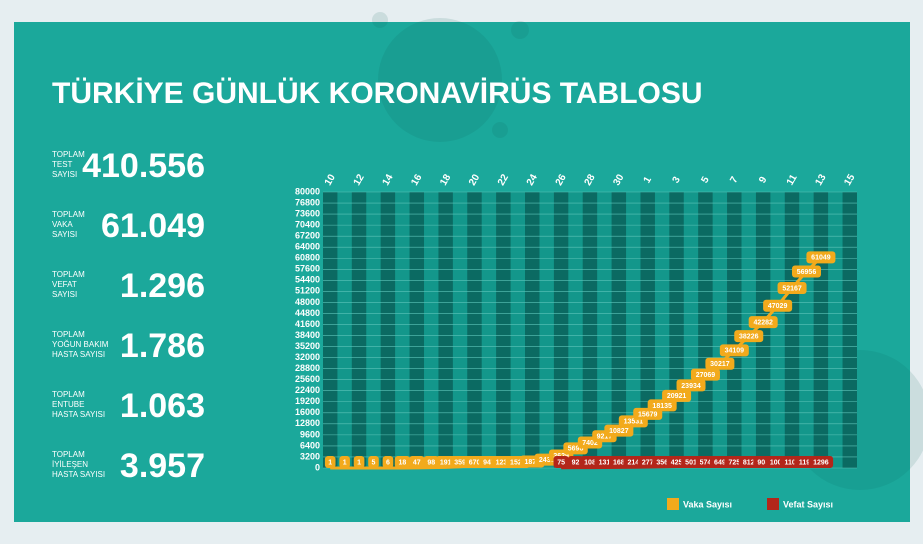 The image size is (923, 544). I want to click on data-label: 98, so click(431, 462).